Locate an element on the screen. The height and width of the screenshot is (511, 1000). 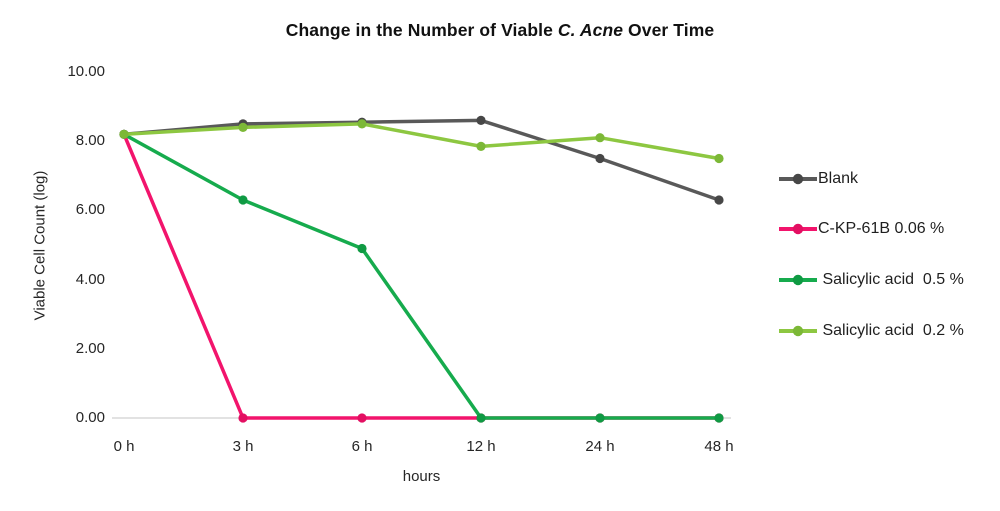
y-tick-label: 6.00 is located at coordinates (90, 210).